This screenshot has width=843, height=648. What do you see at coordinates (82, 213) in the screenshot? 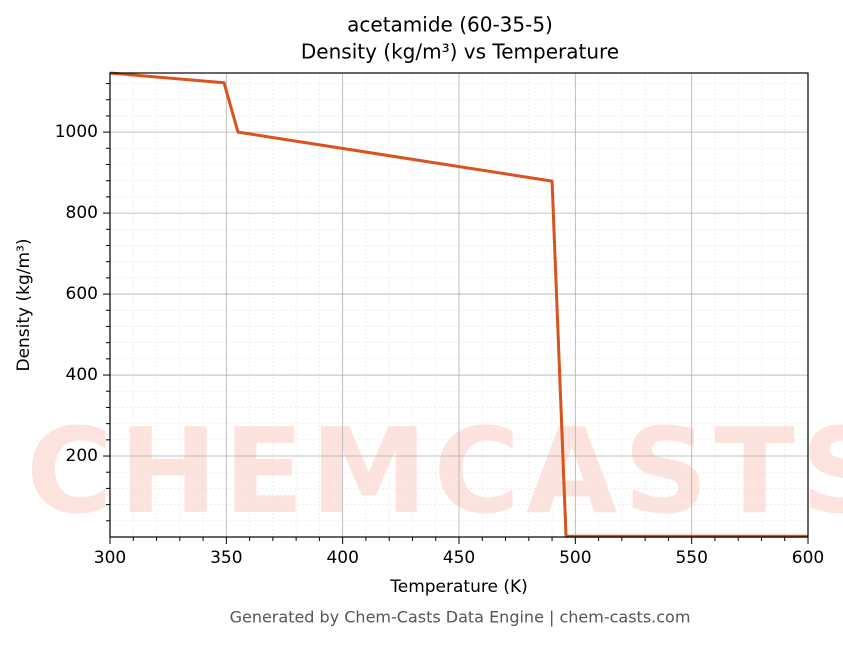
I see `y-tick-label: 800` at bounding box center [82, 213].